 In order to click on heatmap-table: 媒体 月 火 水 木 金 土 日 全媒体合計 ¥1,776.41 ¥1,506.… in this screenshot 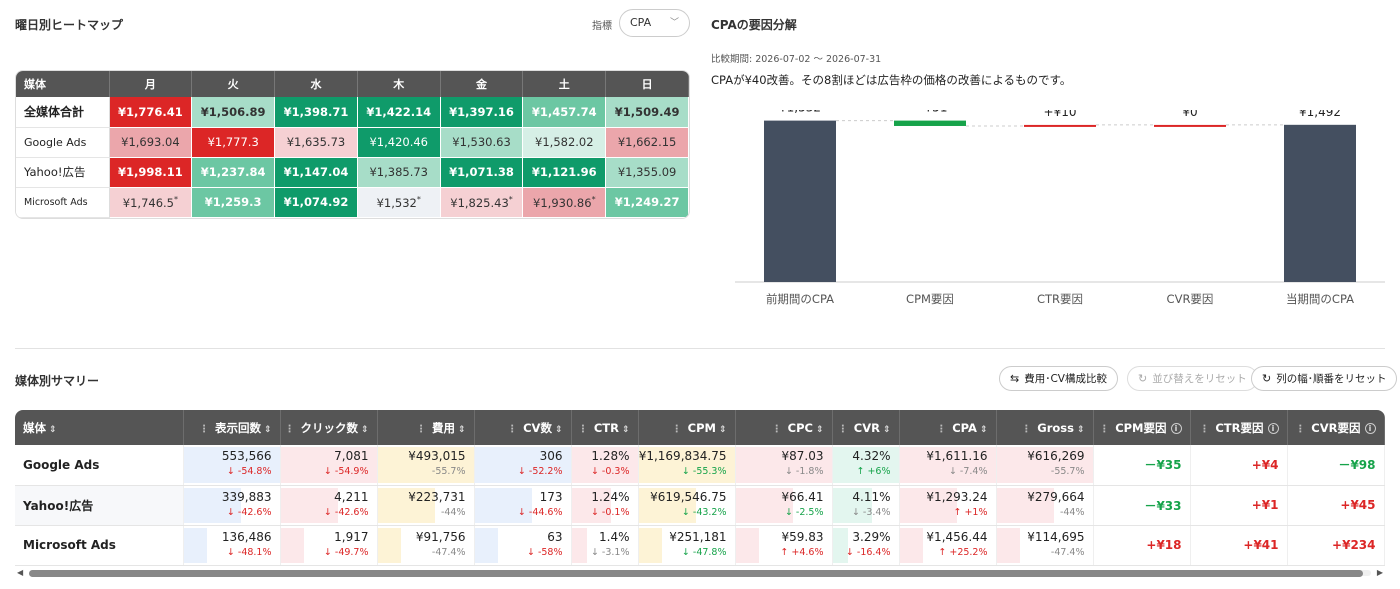, I will do `click(352, 144)`.